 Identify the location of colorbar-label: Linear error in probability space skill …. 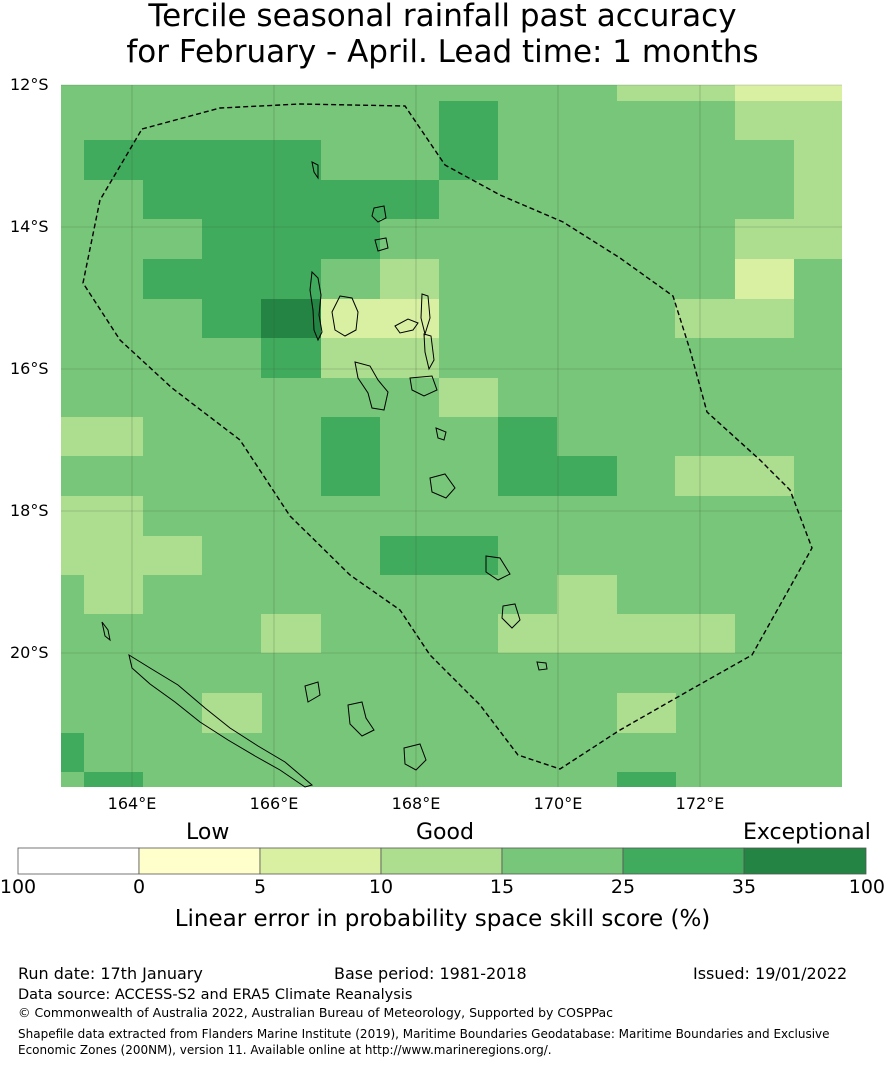
(442, 919).